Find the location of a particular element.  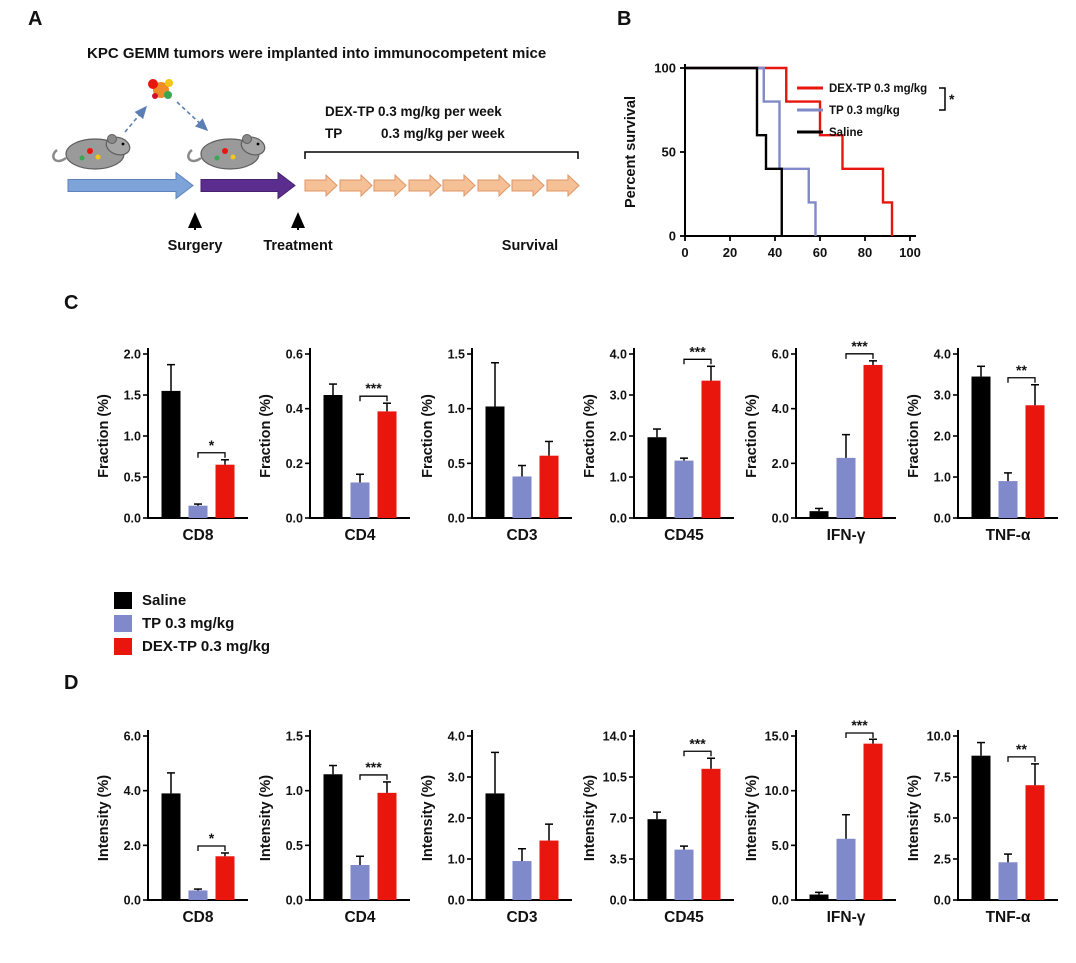

tp-color-swatch is located at coordinates (123, 623).